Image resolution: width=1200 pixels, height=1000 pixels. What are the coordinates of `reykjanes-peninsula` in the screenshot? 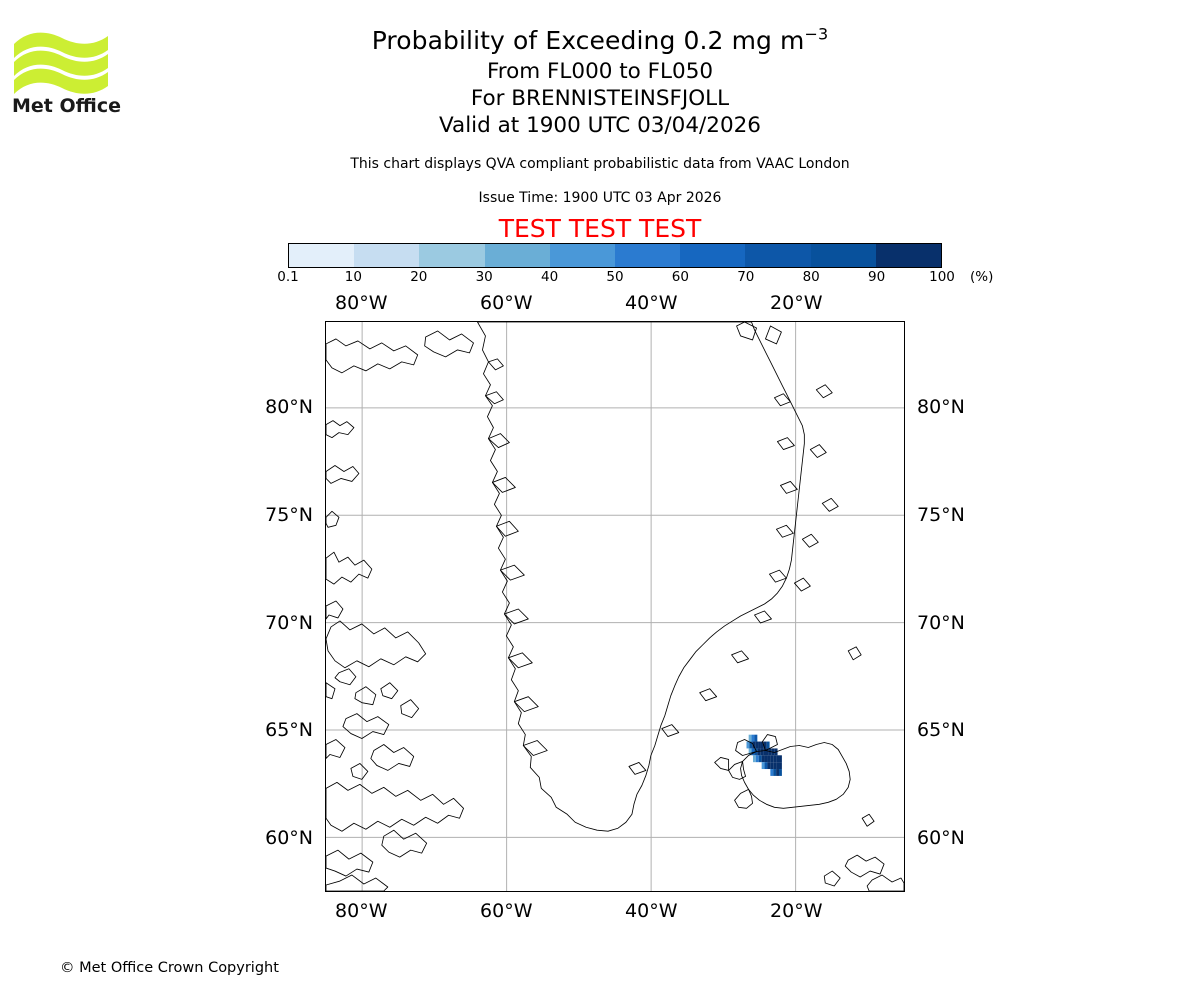 It's located at (737, 770).